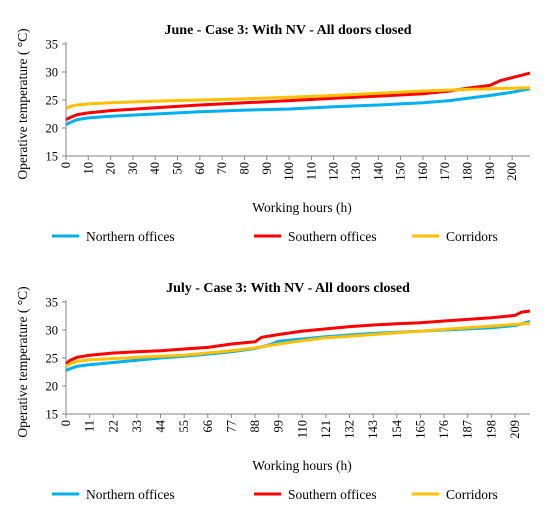 The height and width of the screenshot is (516, 550). What do you see at coordinates (334, 171) in the screenshot?
I see `x-tick-label: 120` at bounding box center [334, 171].